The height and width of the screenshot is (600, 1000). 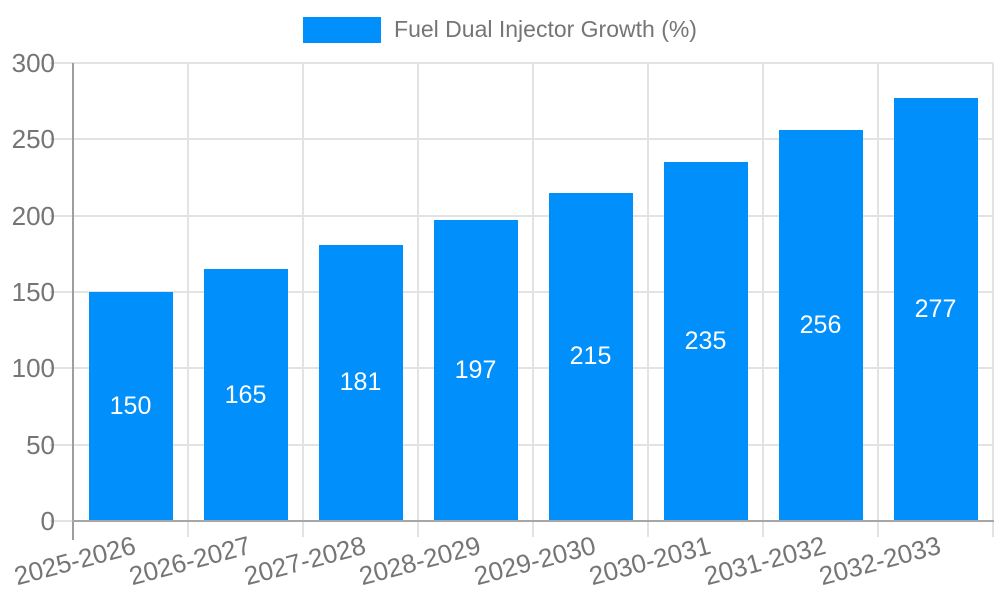 What do you see at coordinates (73, 301) in the screenshot?
I see `y-axis-line` at bounding box center [73, 301].